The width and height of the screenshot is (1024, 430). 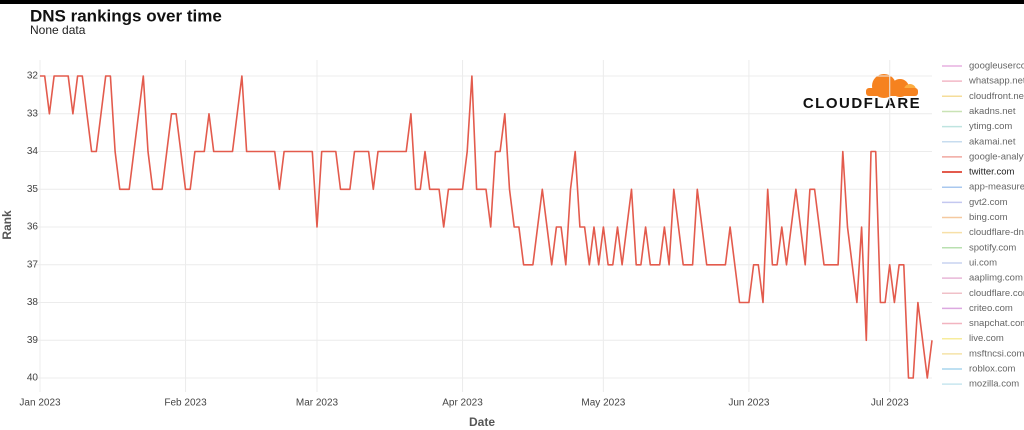 What do you see at coordinates (749, 403) in the screenshot?
I see `x-tick-label: Jun 2023` at bounding box center [749, 403].